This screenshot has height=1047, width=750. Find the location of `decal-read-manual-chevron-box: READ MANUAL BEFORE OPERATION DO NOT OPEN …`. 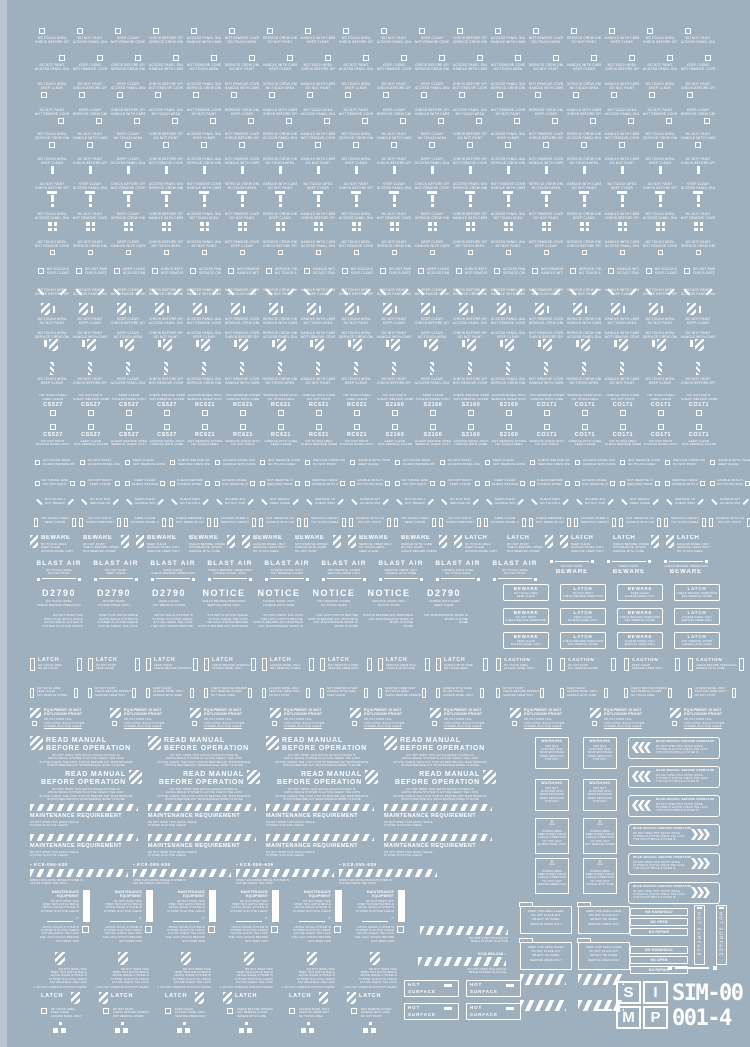

decal-read-manual-chevron-box: READ MANUAL BEFORE OPERATION DO NOT OPEN … is located at coordinates (674, 806).